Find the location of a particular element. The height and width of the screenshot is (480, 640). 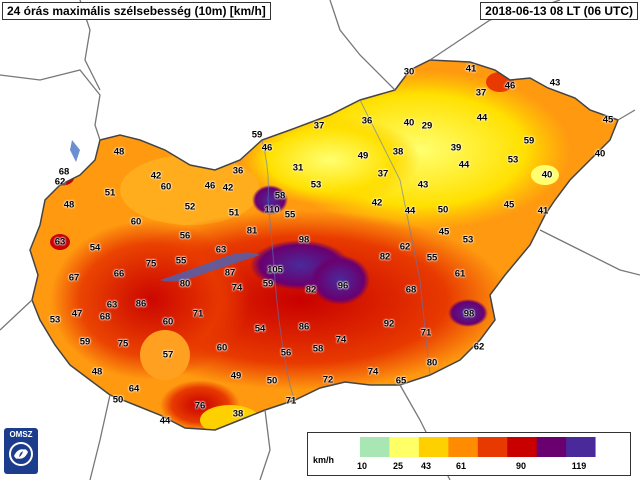

legend-tick-label: 90 is located at coordinates (521, 466).